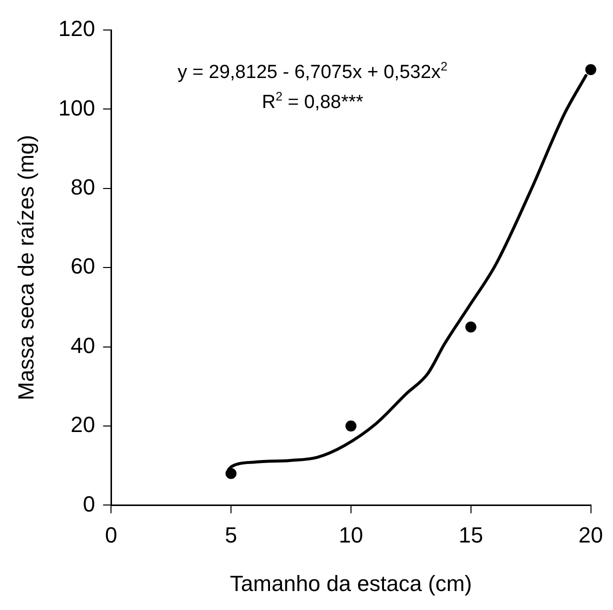  What do you see at coordinates (351, 535) in the screenshot?
I see `x-tick-label: 10` at bounding box center [351, 535].